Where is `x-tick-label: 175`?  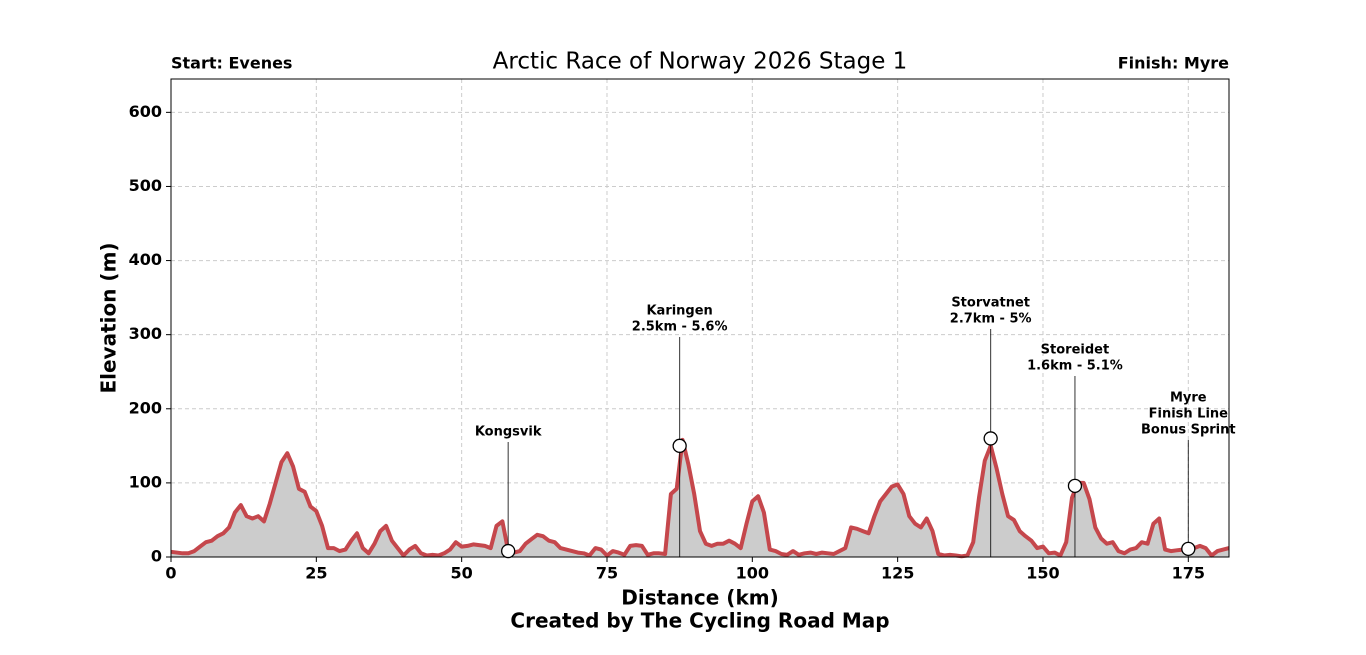 x-tick-label: 175 is located at coordinates (1188, 573).